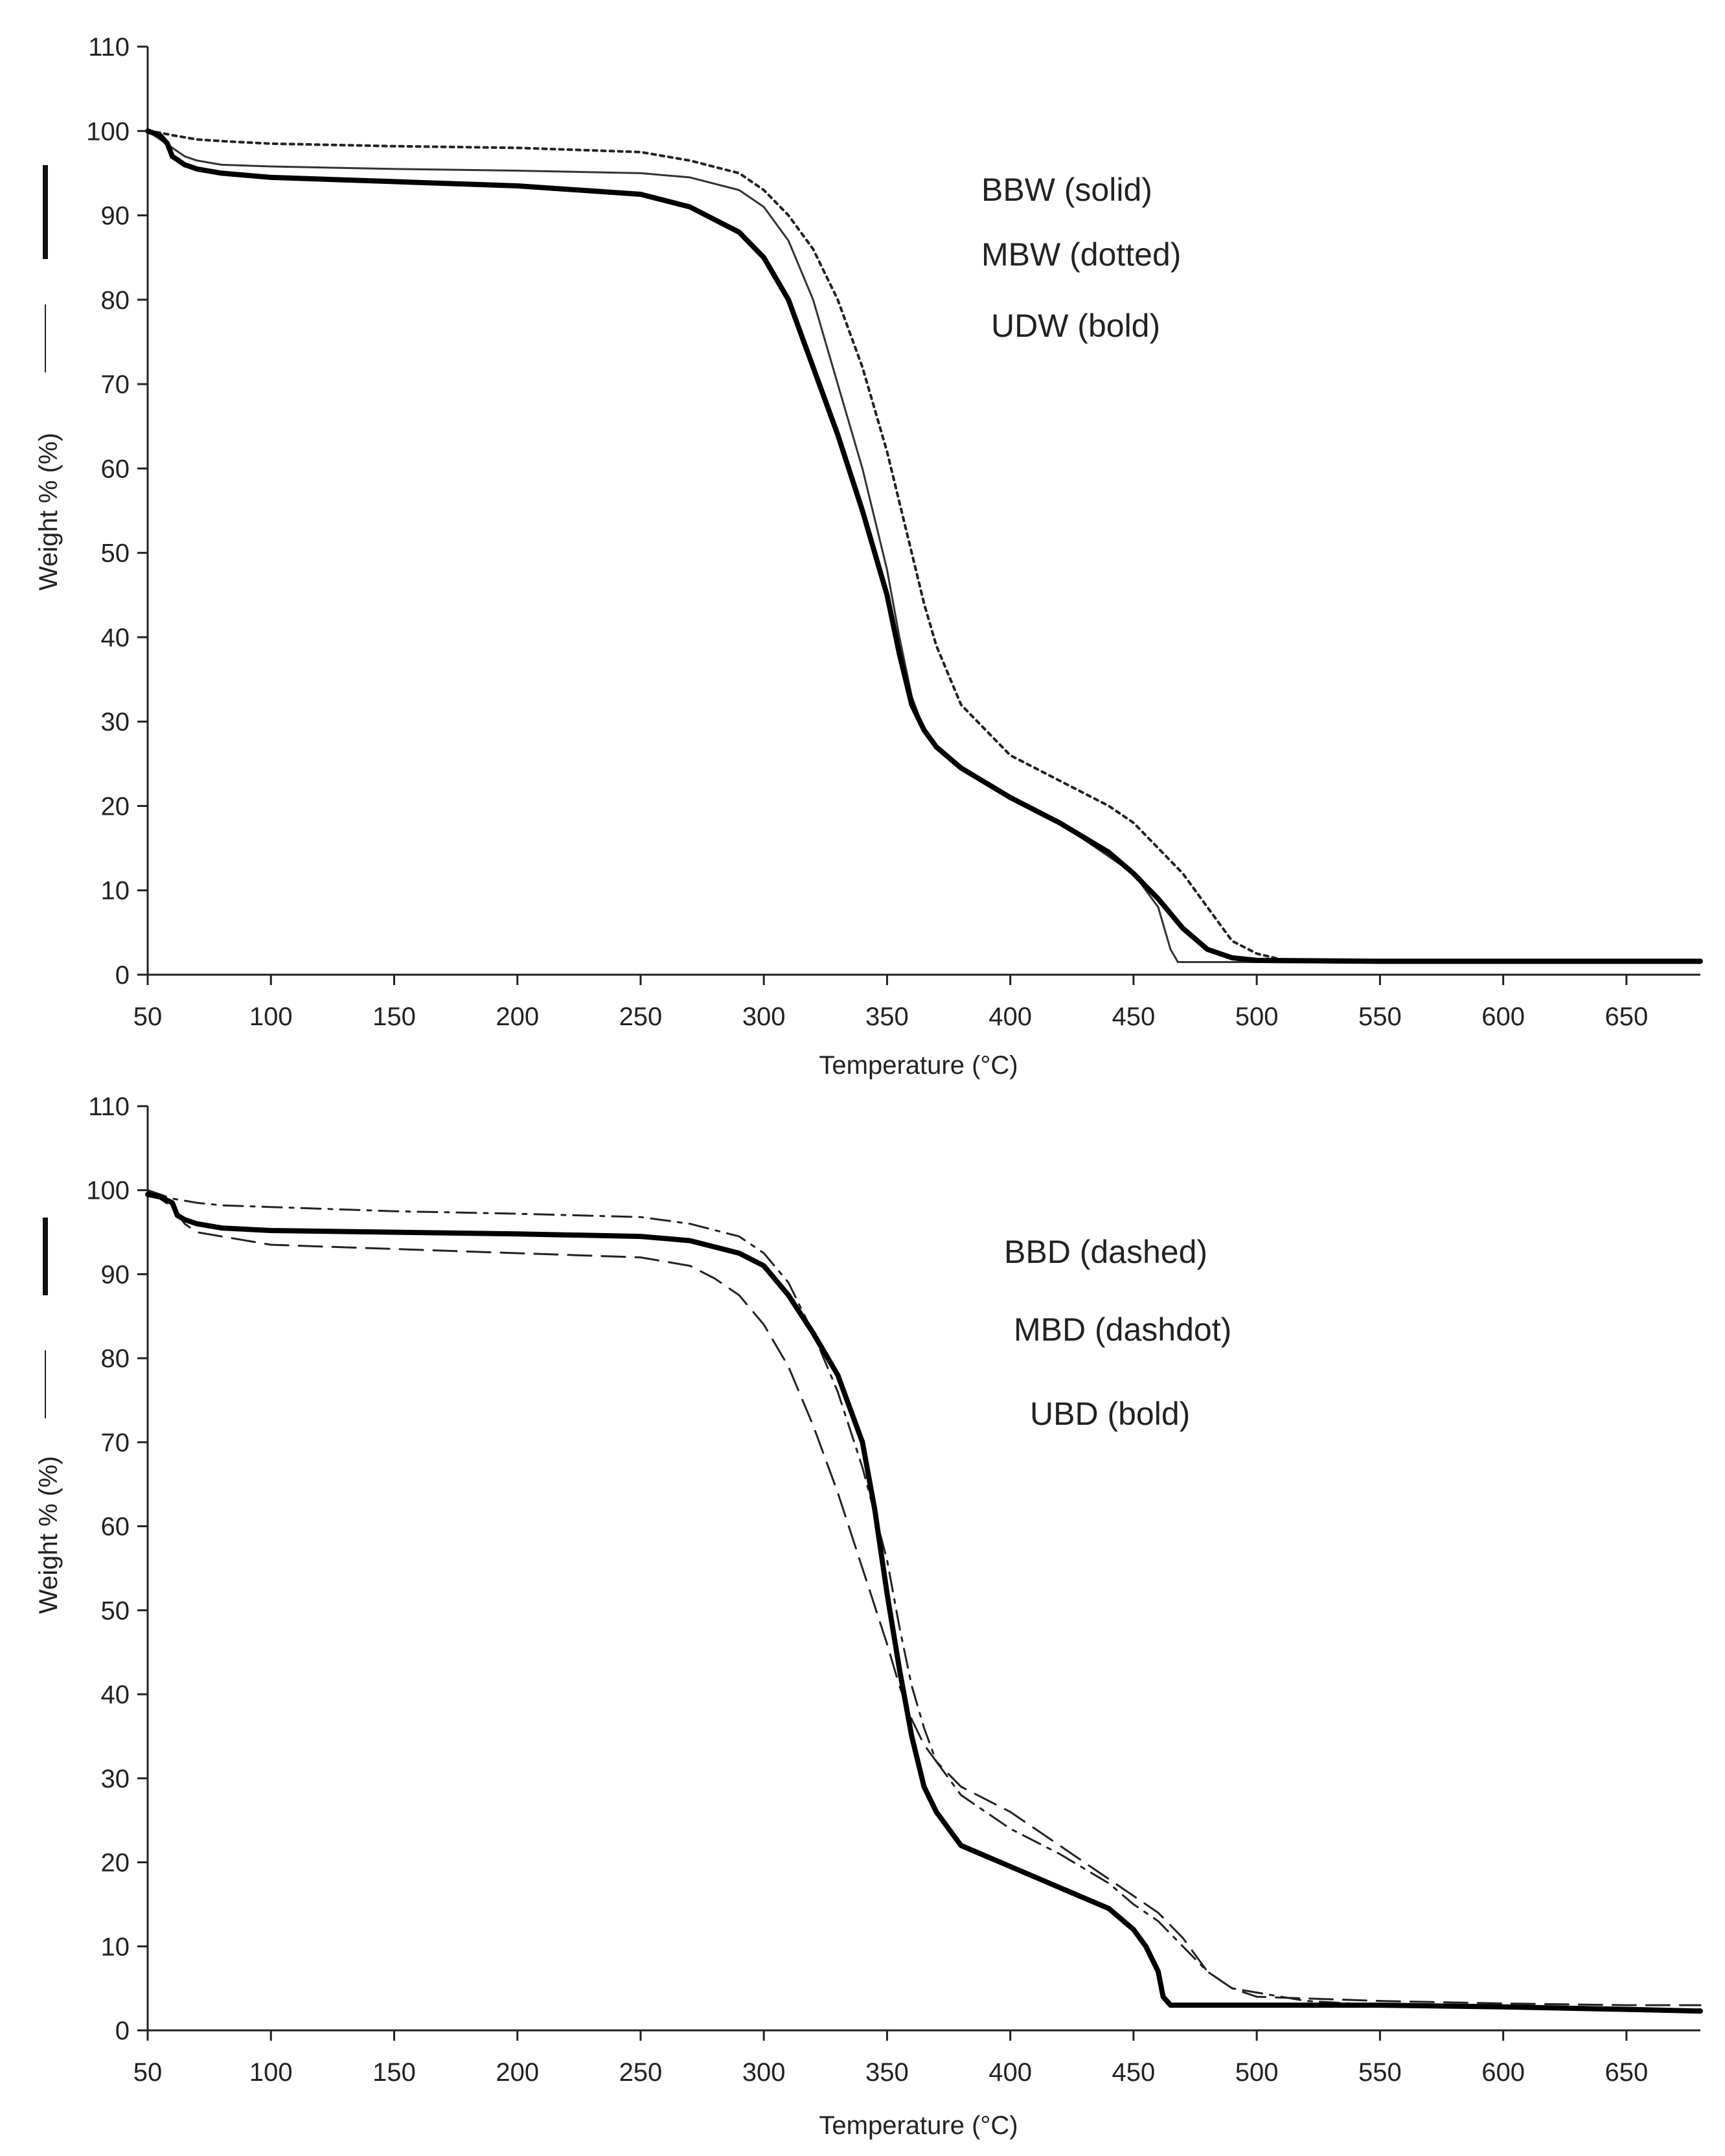 The width and height of the screenshot is (1725, 2156). What do you see at coordinates (1066, 190) in the screenshot?
I see `legend-entry-bbw: BBW (solid)` at bounding box center [1066, 190].